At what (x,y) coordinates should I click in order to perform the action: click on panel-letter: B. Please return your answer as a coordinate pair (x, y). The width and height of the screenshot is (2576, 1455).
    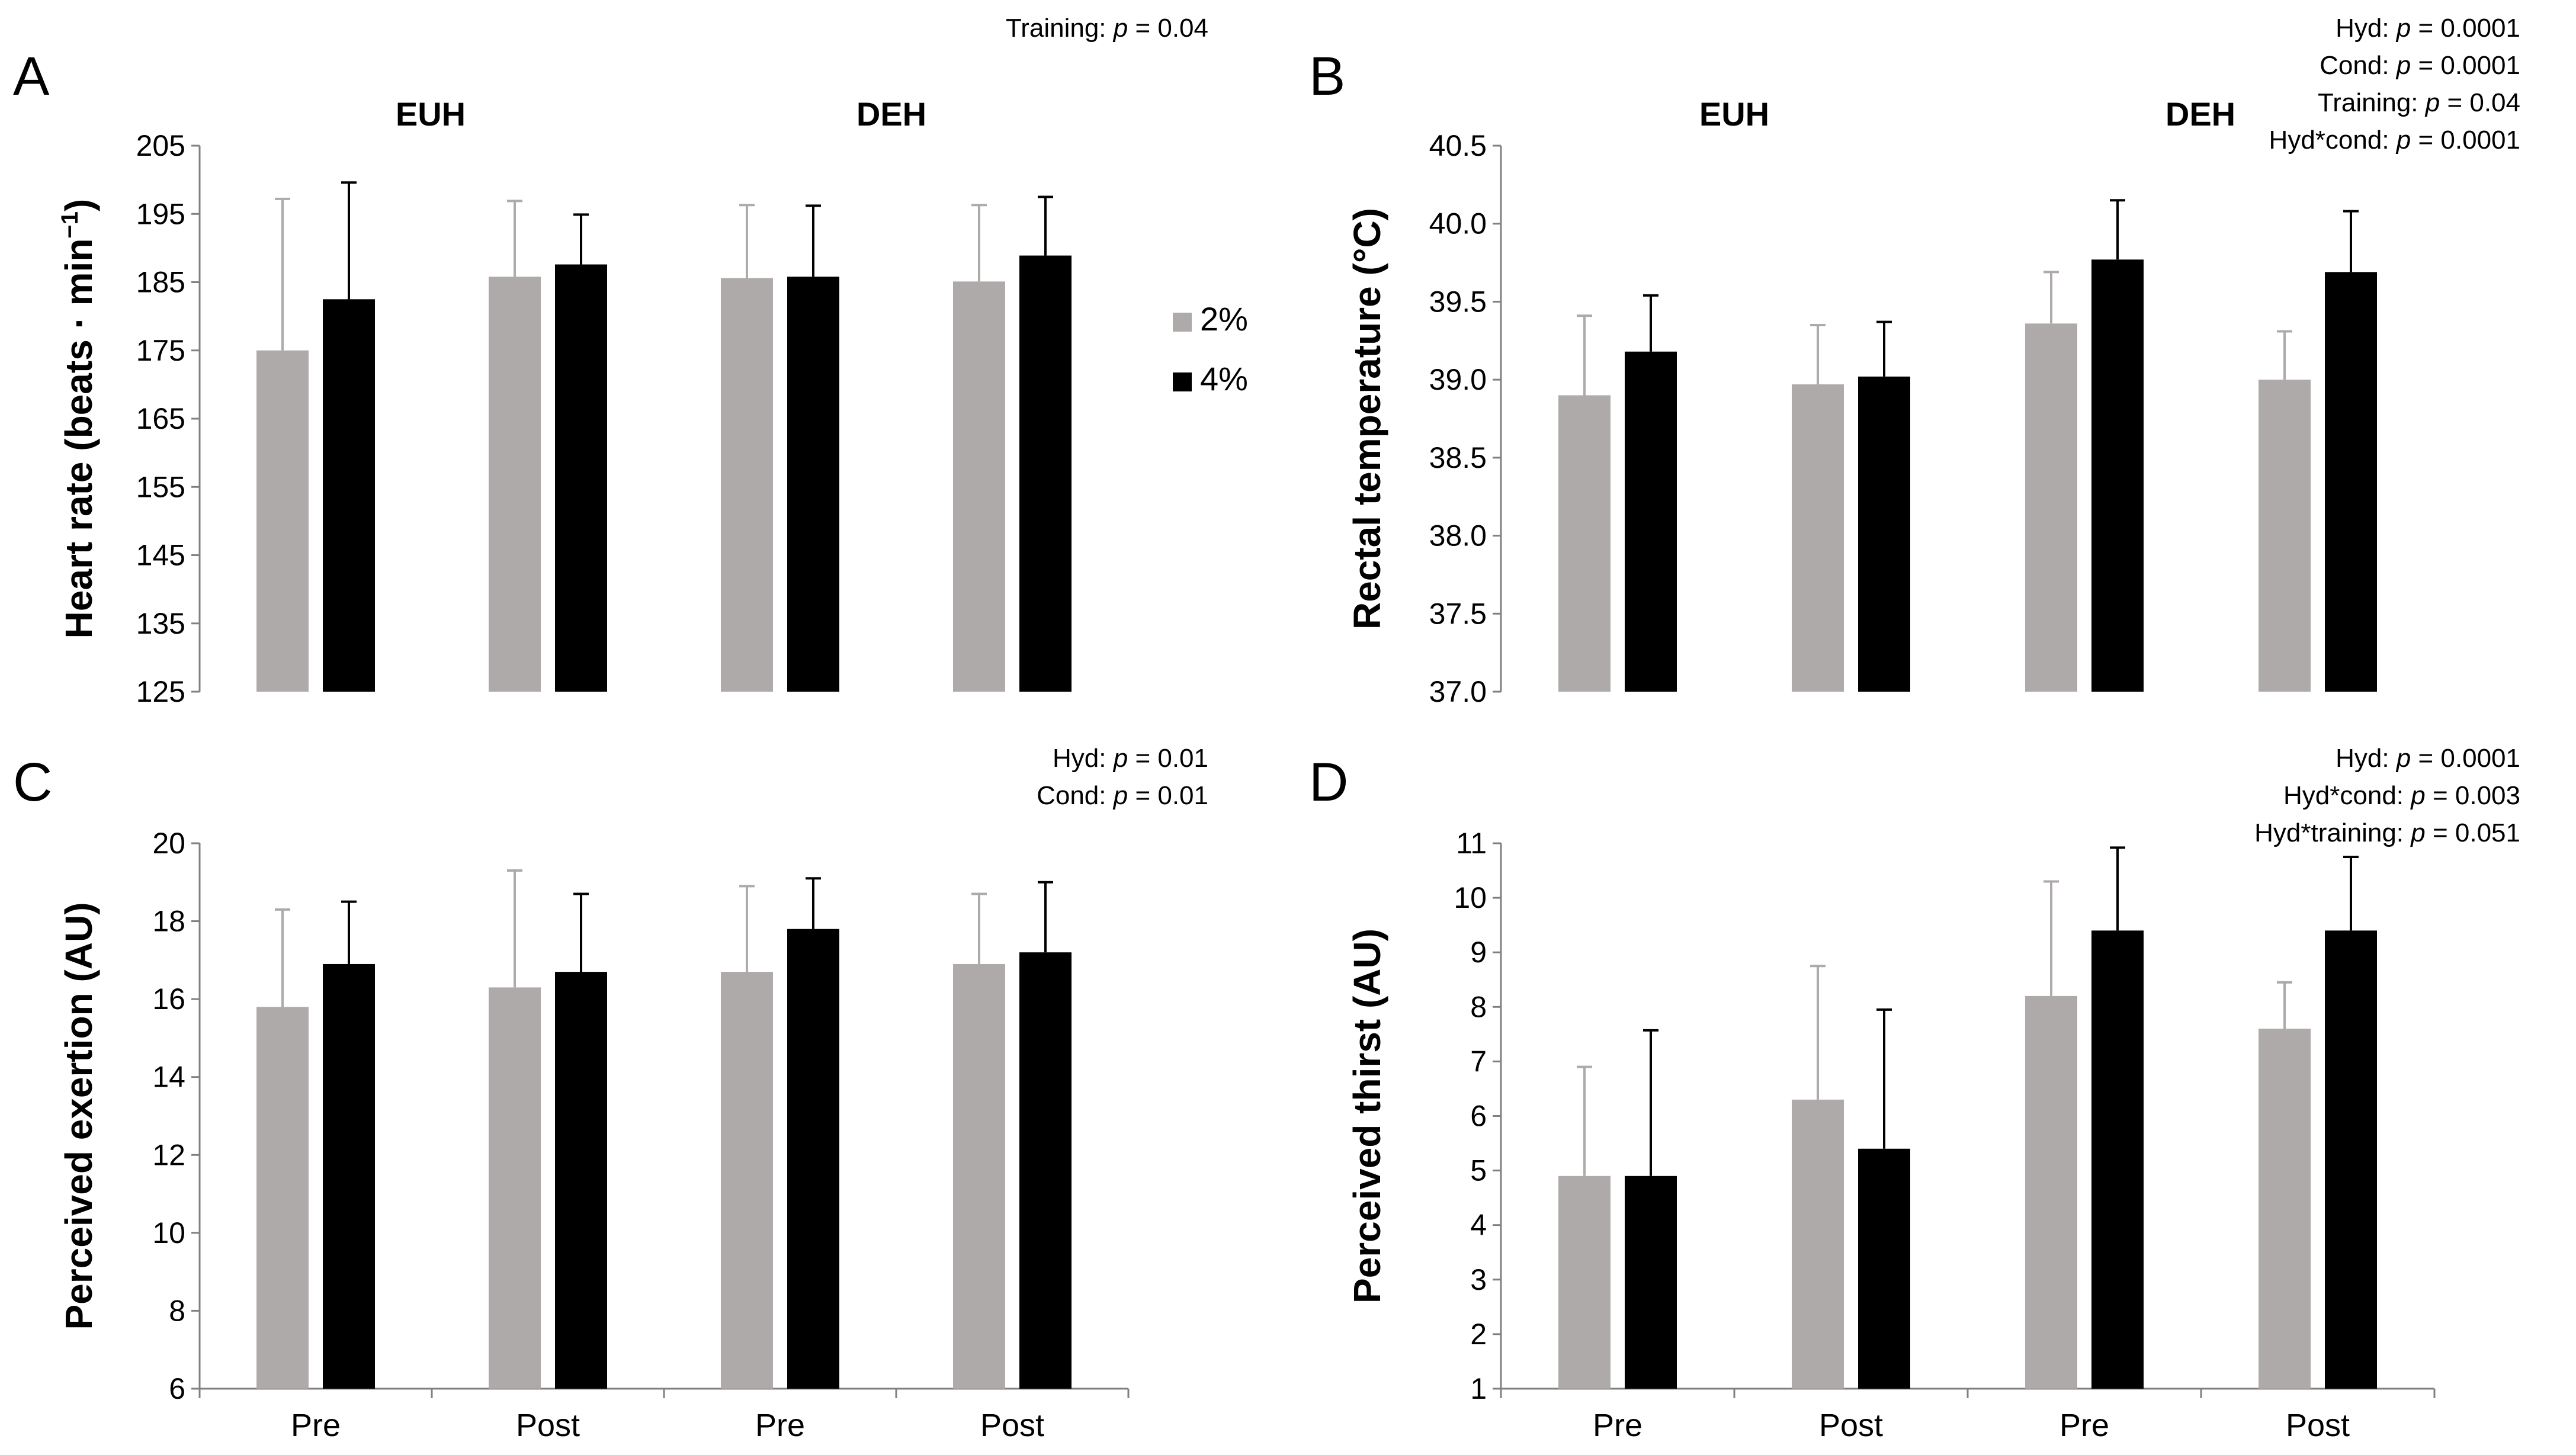
    Looking at the image, I should click on (1327, 76).